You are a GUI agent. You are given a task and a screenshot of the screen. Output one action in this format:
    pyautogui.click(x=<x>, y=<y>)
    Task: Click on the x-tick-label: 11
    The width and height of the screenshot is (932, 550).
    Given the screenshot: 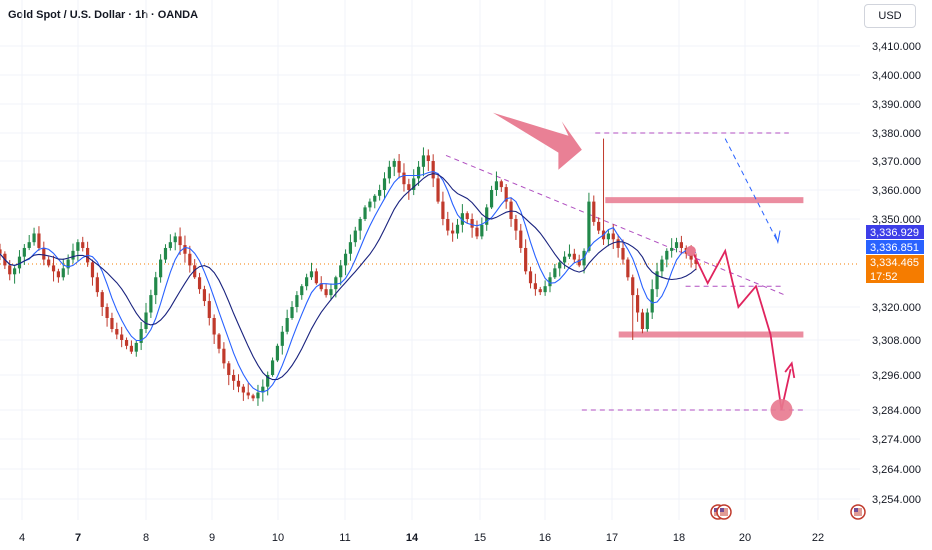 What is the action you would take?
    pyautogui.click(x=344, y=538)
    